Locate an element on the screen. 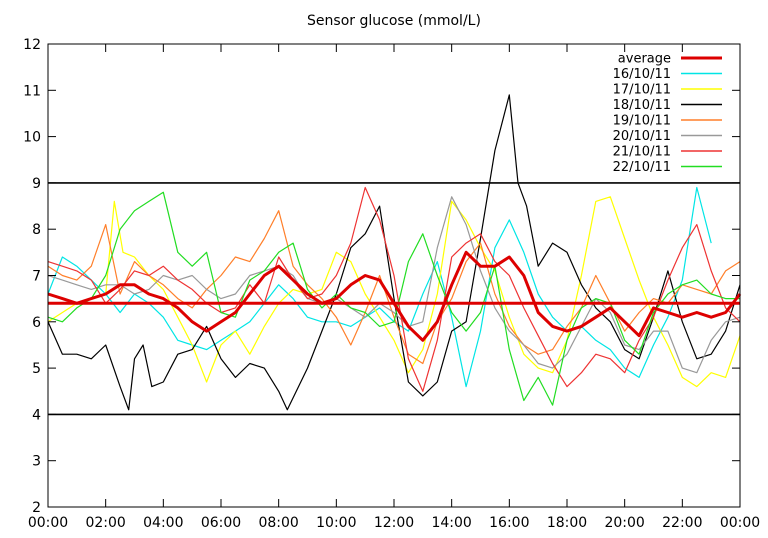 The image size is (768, 538). legend-label: 16/10/11 is located at coordinates (642, 74).